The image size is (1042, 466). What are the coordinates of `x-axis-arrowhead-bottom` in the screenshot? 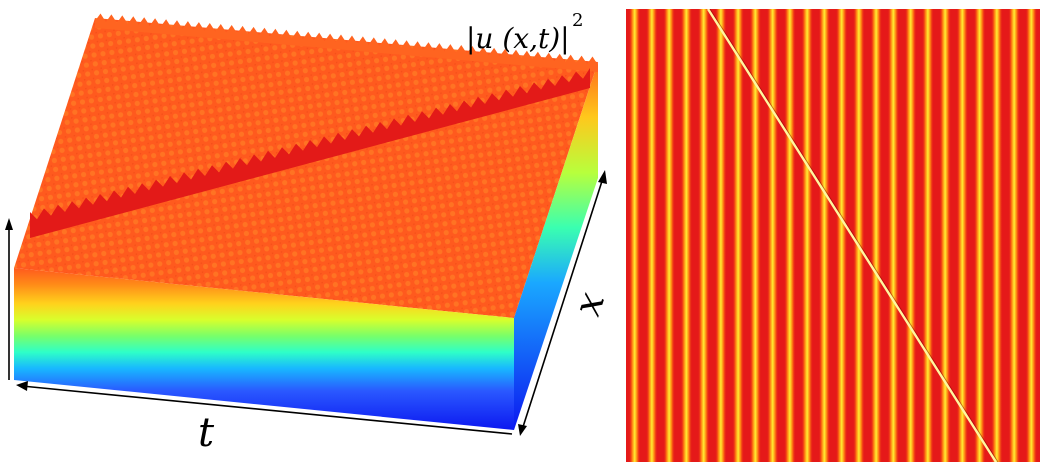 It's located at (522, 430).